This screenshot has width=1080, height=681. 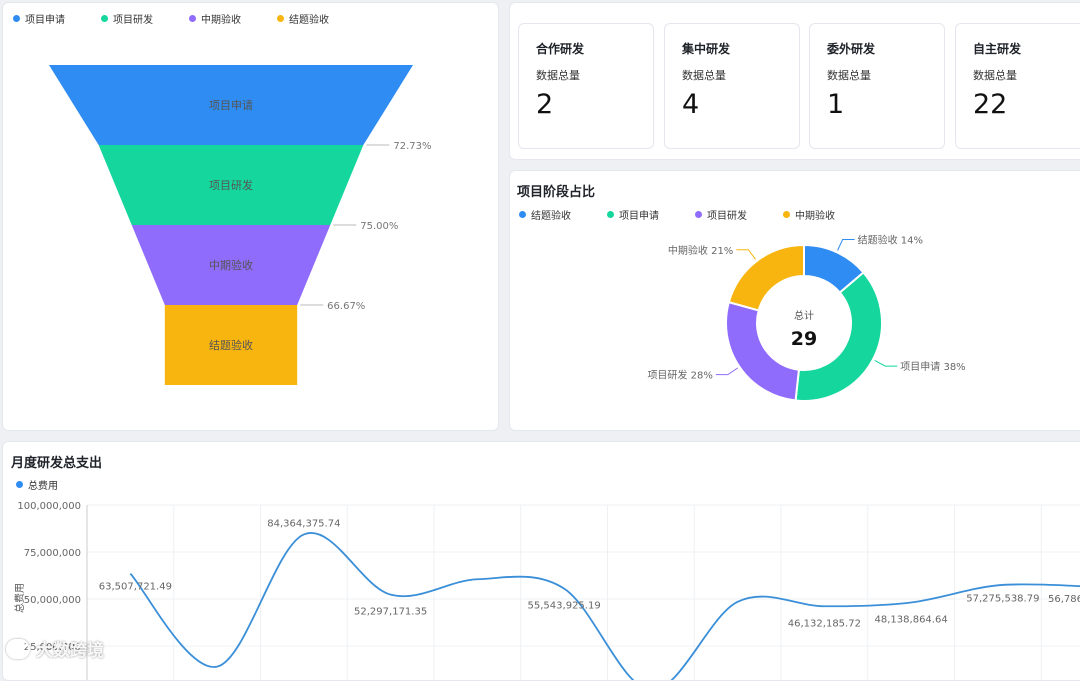 I want to click on funnel-conversion-label: 66.67%, so click(x=346, y=306).